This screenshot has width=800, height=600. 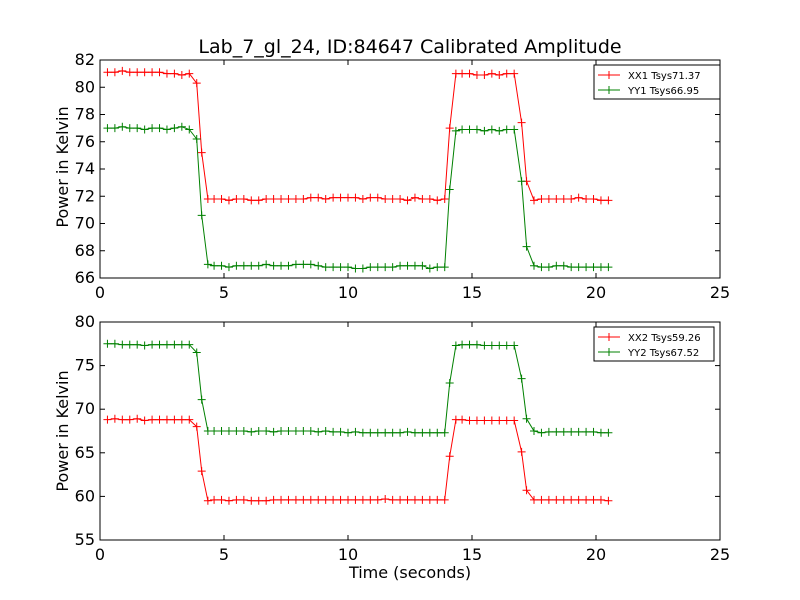 I want to click on bottom-x-tick-label: 5, so click(x=224, y=554).